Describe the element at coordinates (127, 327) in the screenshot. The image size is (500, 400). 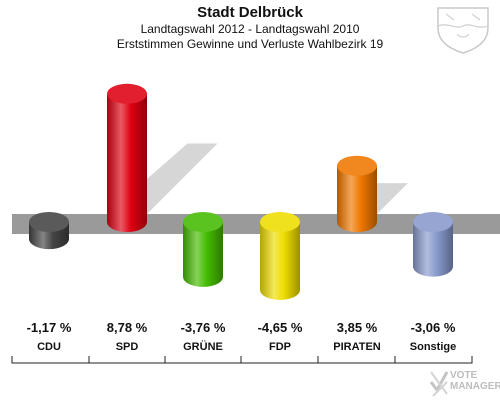
I see `value-label: 8,78 %` at that location.